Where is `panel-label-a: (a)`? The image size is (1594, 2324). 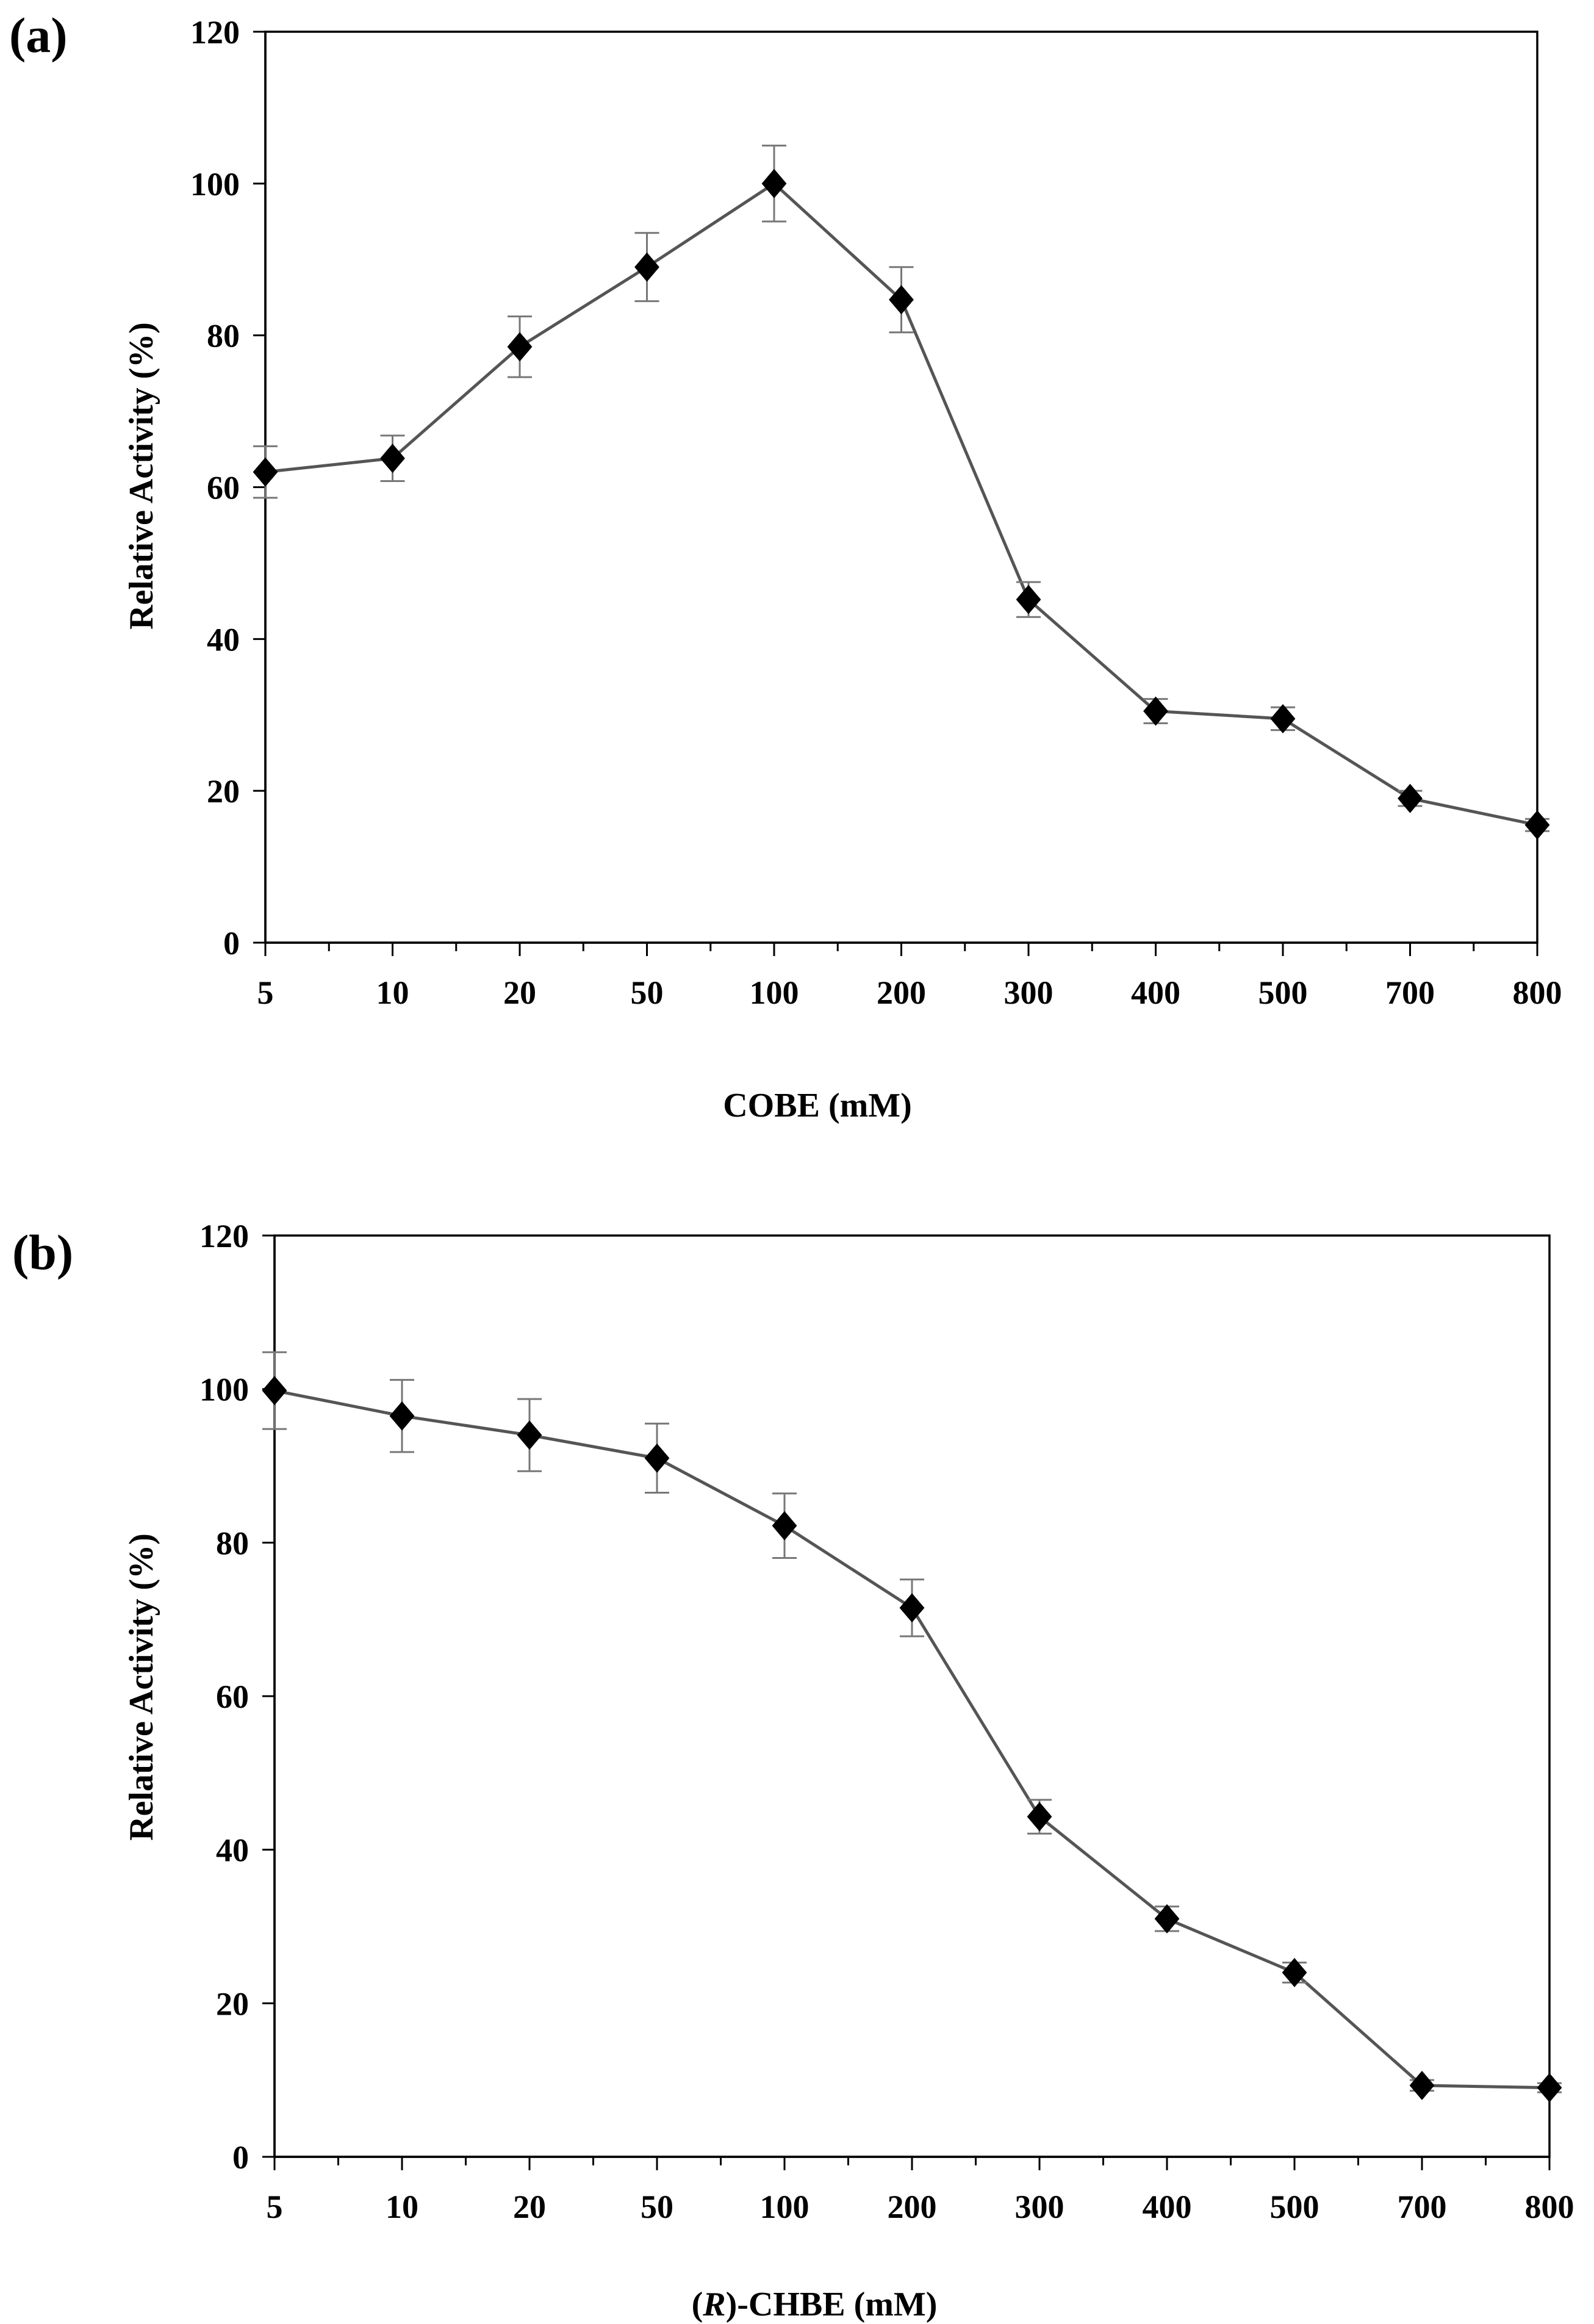
panel-label-a: (a) is located at coordinates (38, 35).